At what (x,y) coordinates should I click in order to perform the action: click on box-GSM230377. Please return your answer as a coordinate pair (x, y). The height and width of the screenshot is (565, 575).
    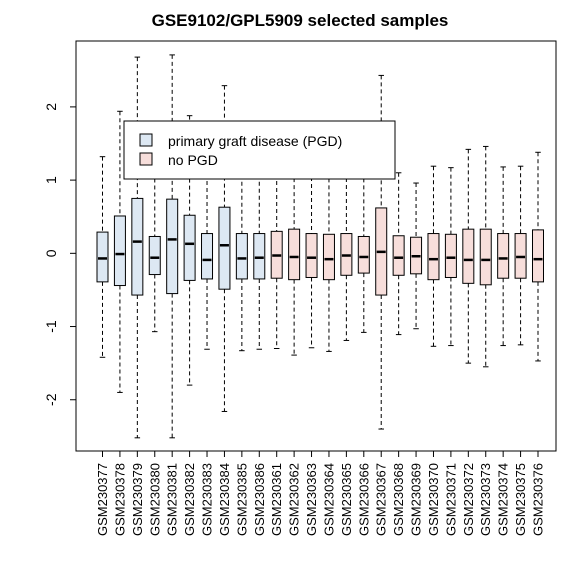
    Looking at the image, I should click on (102, 257).